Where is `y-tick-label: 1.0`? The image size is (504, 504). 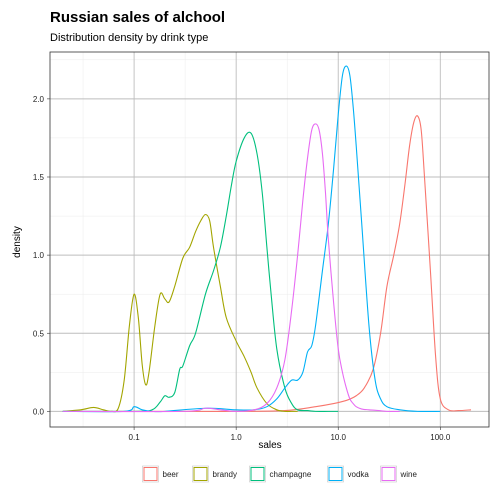
y-tick-label: 1.0 is located at coordinates (39, 255).